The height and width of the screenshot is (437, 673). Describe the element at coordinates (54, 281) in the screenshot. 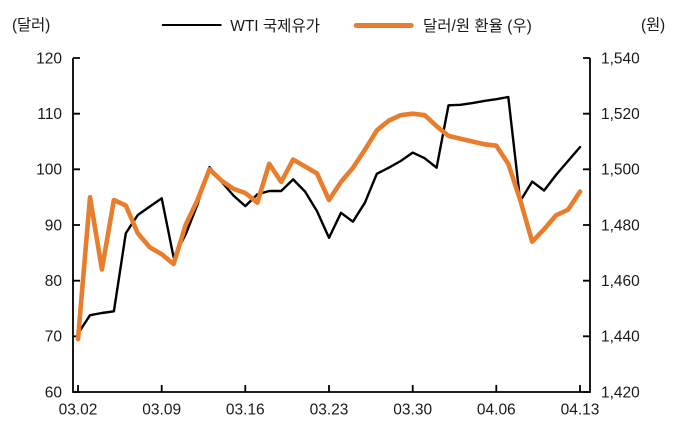

I see `y-left-tick-label: 80` at that location.